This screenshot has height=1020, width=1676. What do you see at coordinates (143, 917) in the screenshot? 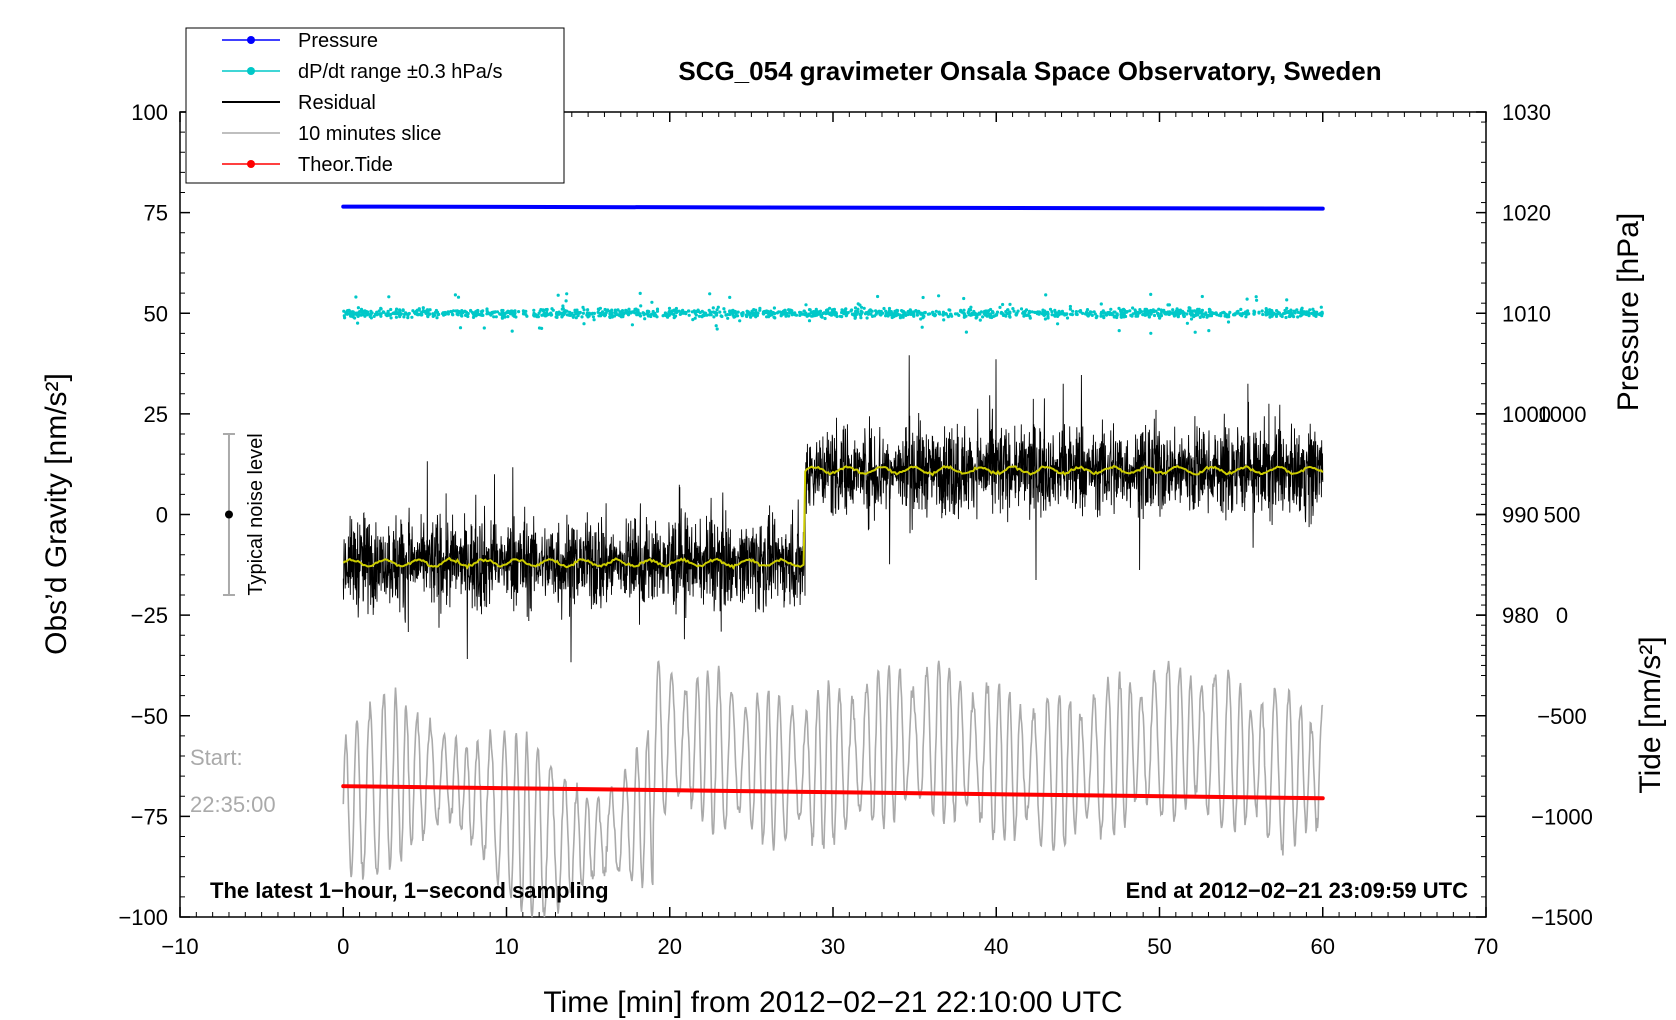
I see `y-tick-label: −100` at bounding box center [143, 917].